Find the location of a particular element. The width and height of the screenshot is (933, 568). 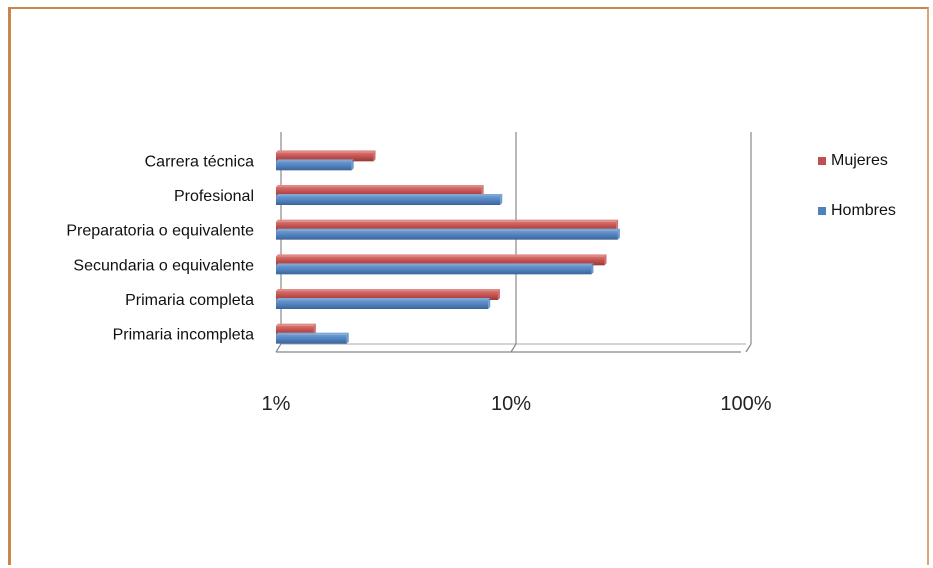

category-label: Carrera técnica is located at coordinates (199, 161).